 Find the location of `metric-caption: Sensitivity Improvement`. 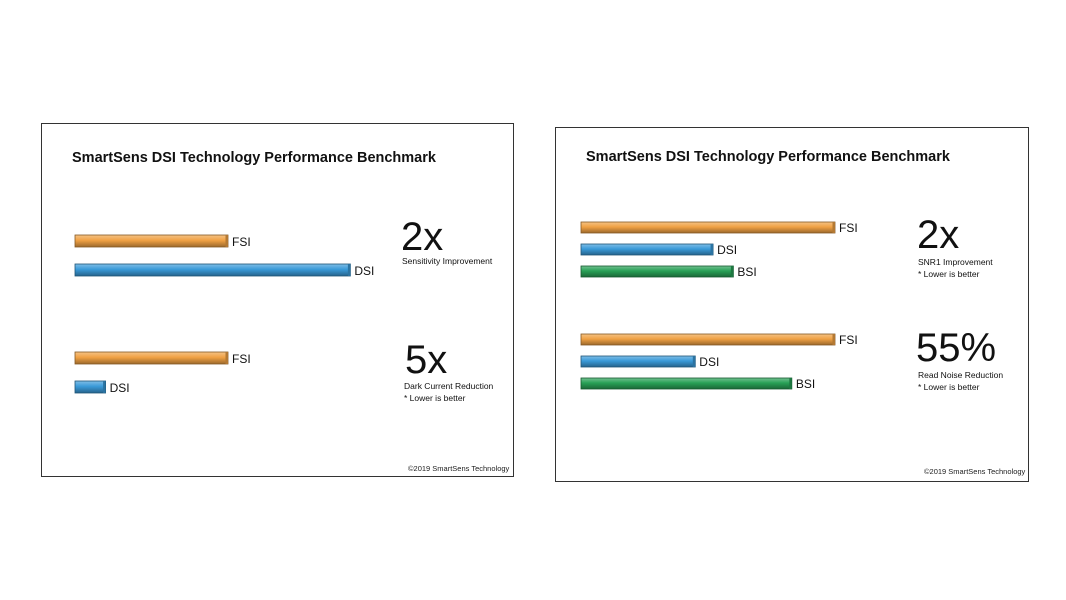

metric-caption: Sensitivity Improvement is located at coordinates (447, 261).